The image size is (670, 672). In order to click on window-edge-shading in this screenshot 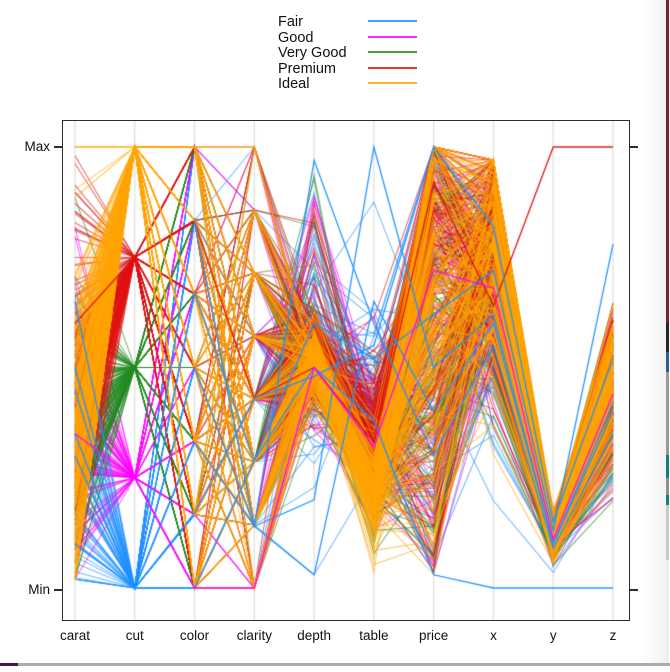, I will do `click(653, 331)`.